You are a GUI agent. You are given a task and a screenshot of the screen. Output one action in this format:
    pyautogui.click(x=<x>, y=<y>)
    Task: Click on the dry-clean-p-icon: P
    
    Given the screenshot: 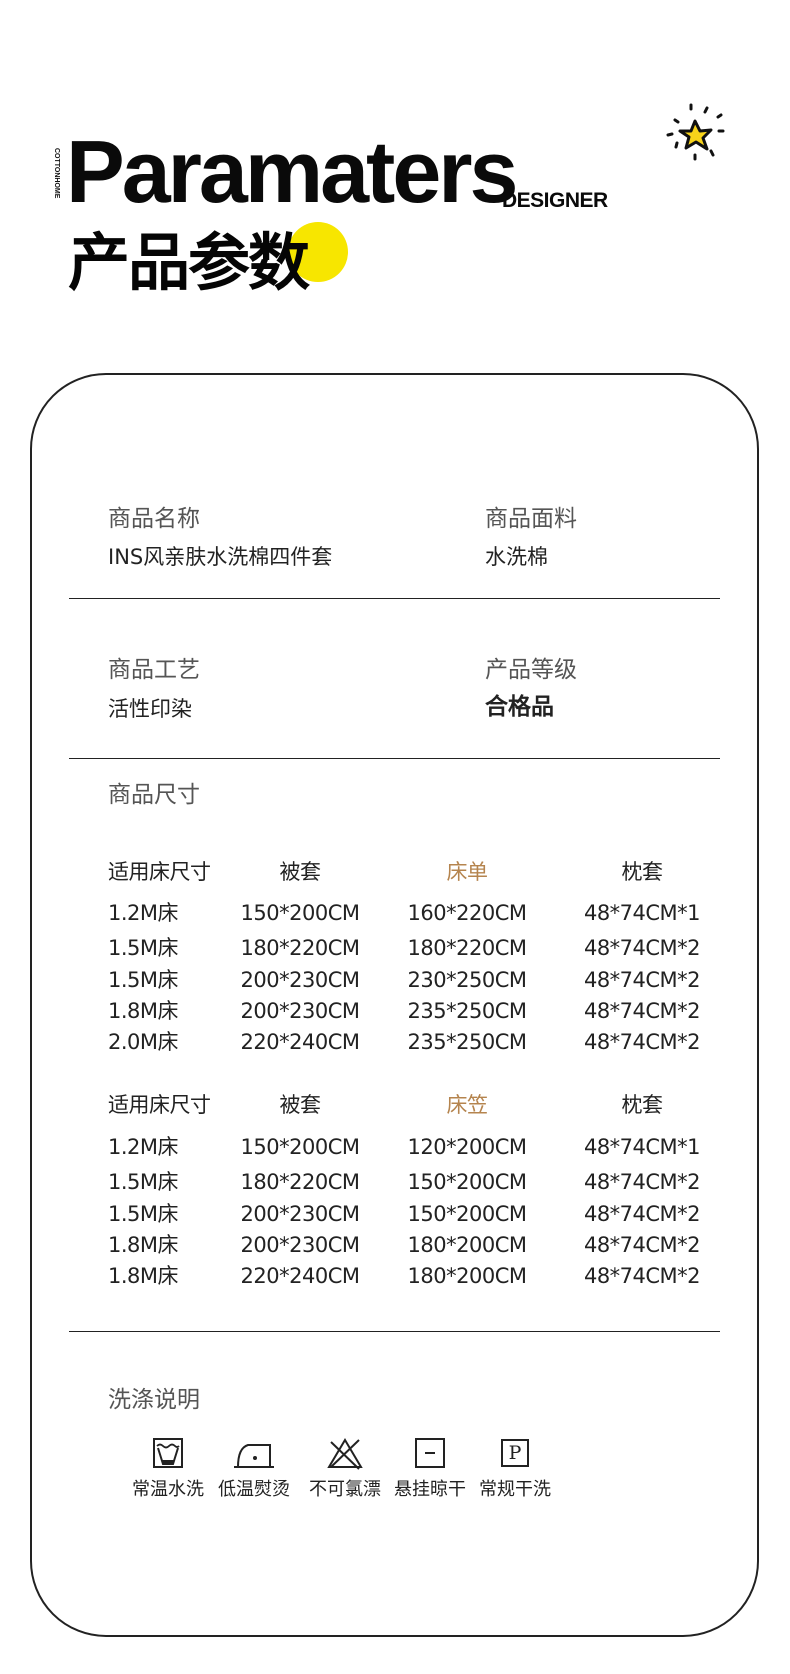 What is the action you would take?
    pyautogui.click(x=515, y=1454)
    